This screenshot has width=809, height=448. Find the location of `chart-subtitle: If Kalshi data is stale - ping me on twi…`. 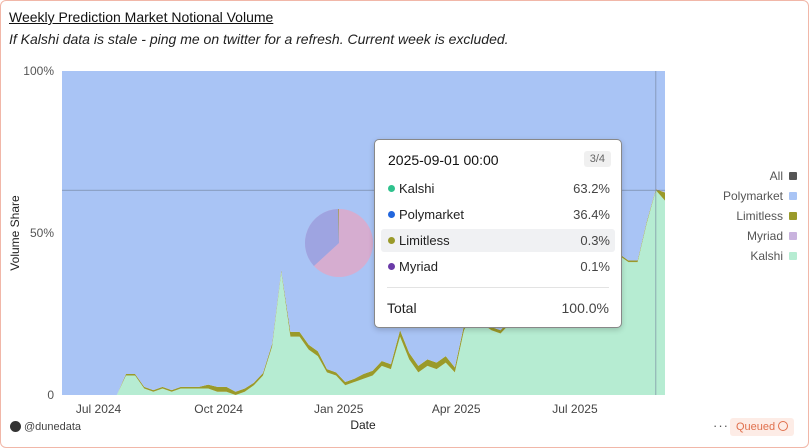

chart-subtitle: If Kalshi data is stale - ping me on twi… is located at coordinates (259, 39).